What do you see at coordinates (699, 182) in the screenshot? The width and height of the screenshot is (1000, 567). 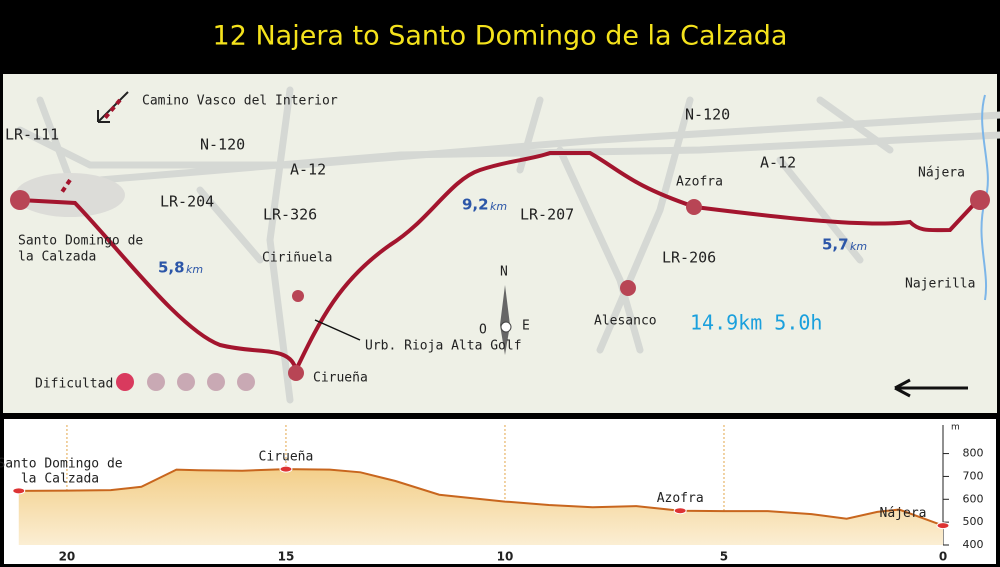 I see `place-label: Azofra` at bounding box center [699, 182].